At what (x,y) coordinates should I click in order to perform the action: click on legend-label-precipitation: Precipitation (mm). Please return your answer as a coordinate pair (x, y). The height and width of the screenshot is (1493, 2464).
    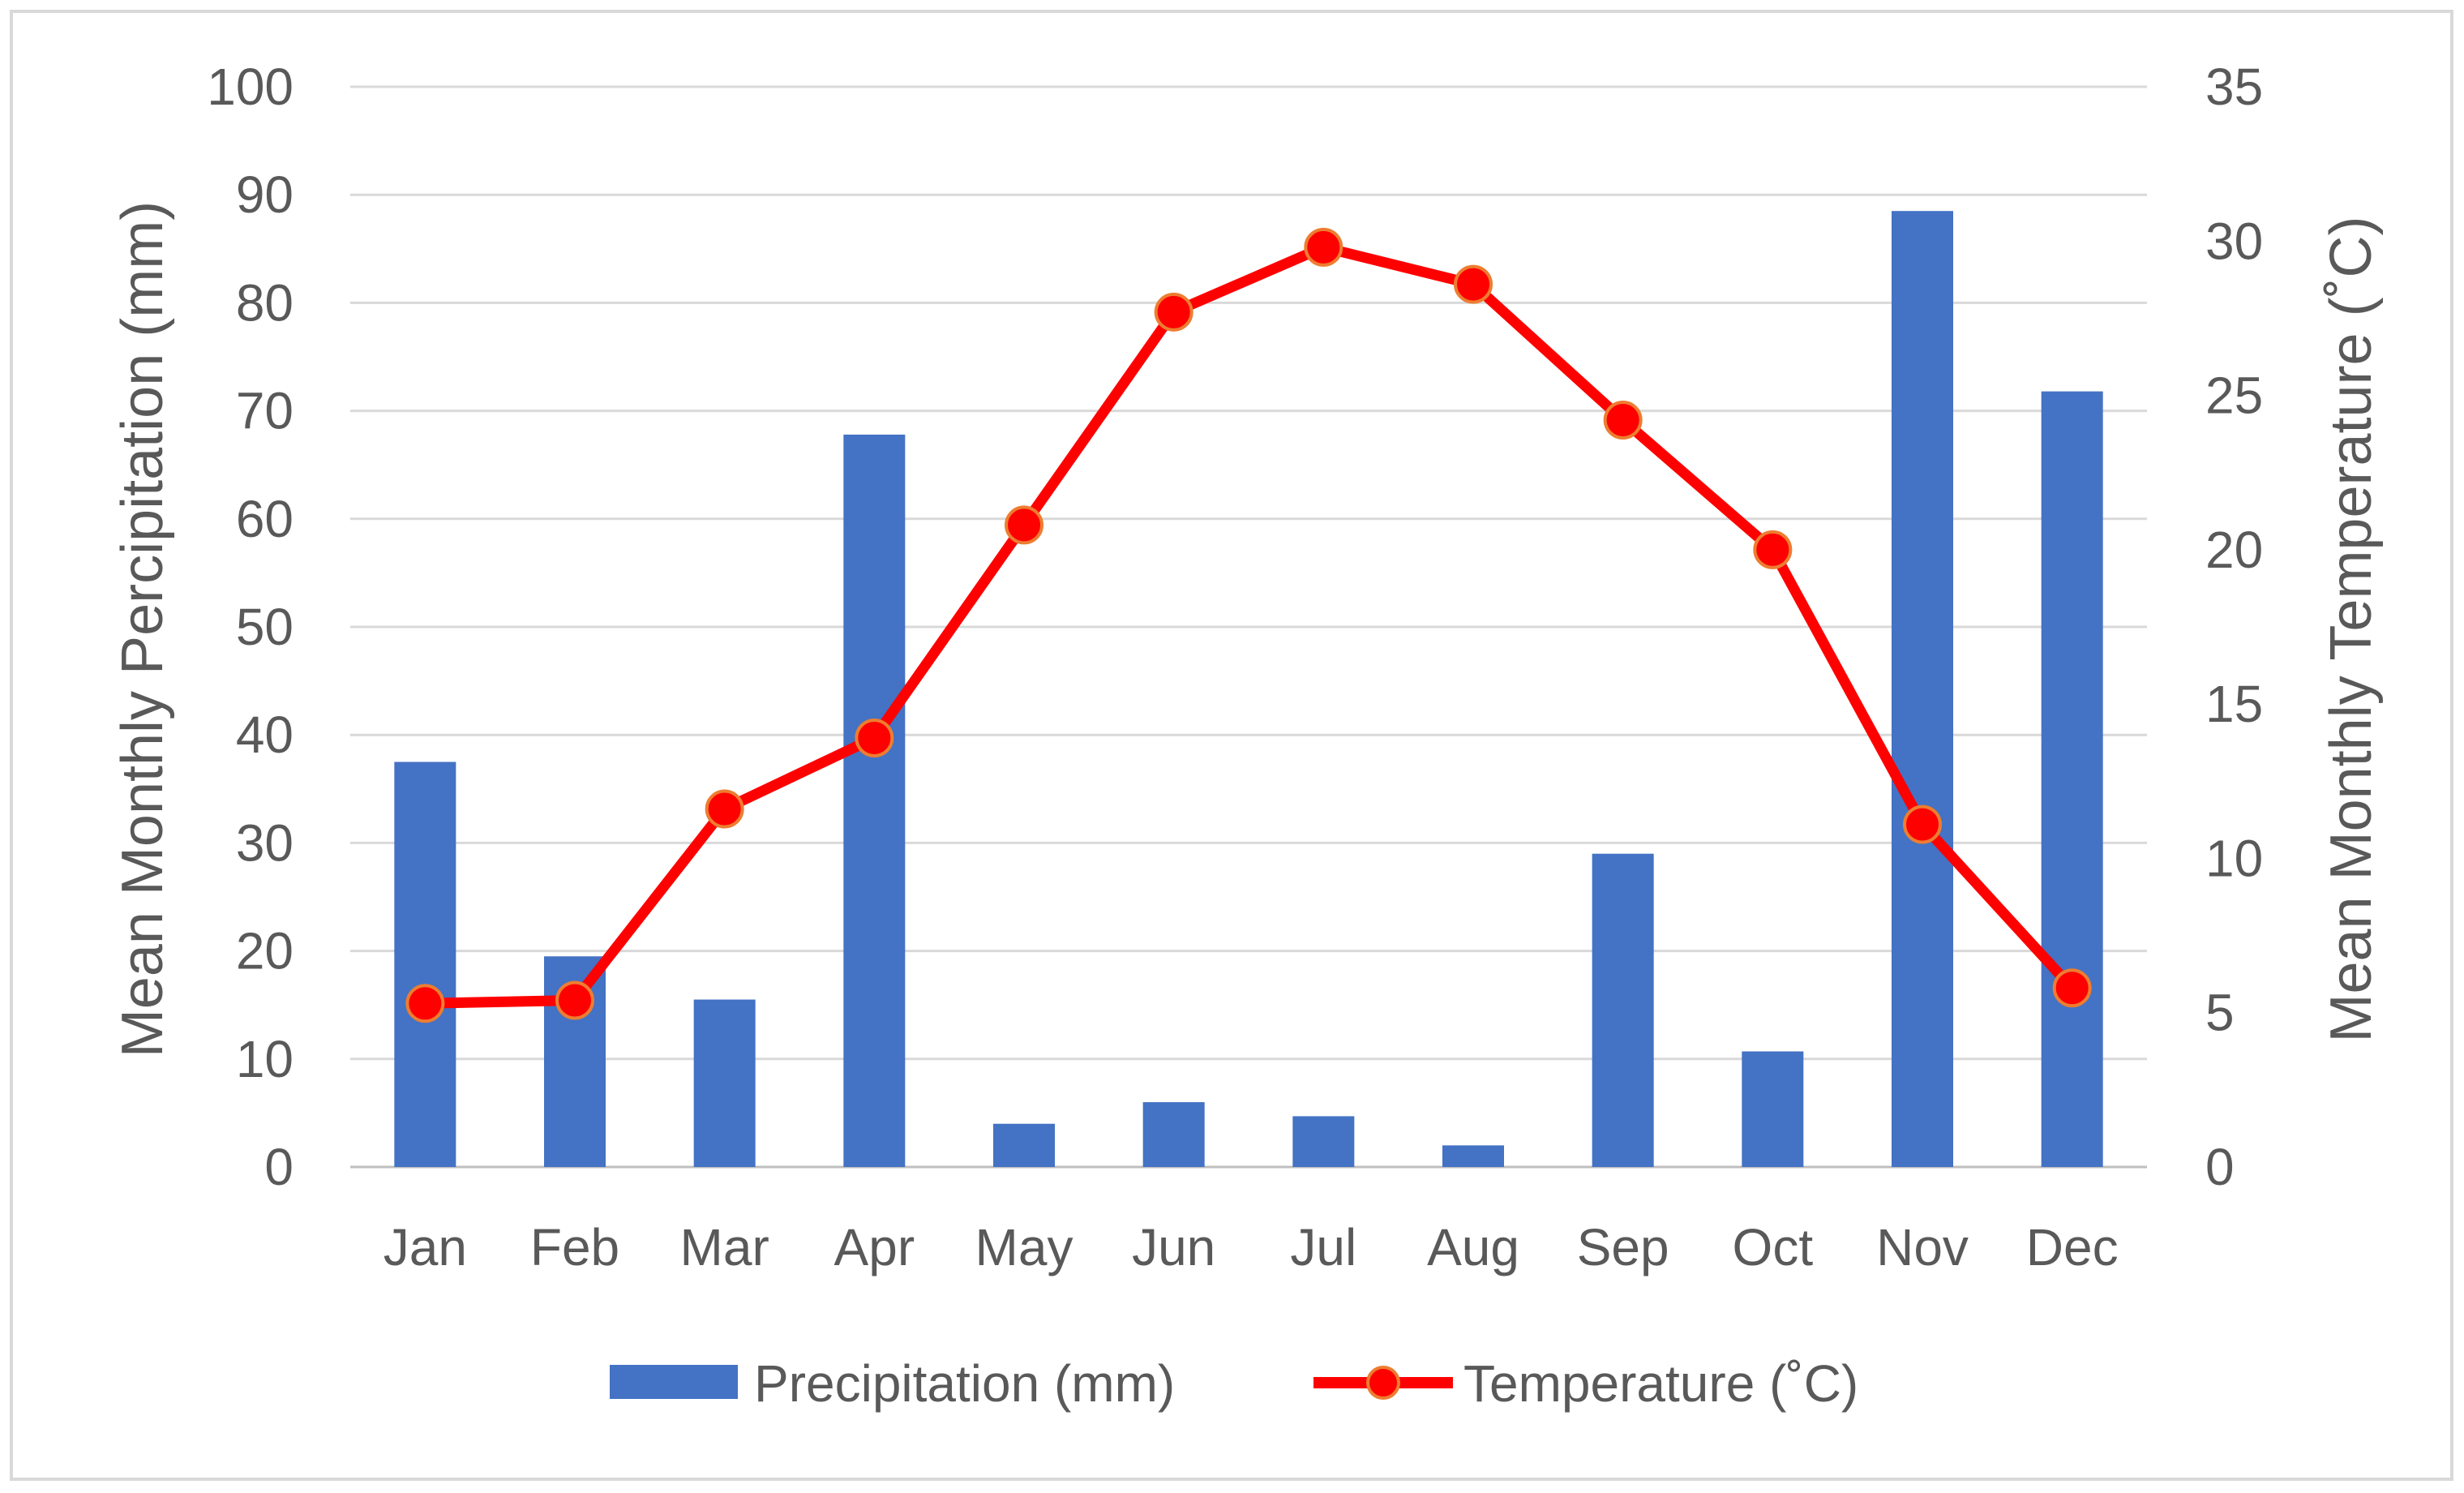
    Looking at the image, I should click on (964, 1383).